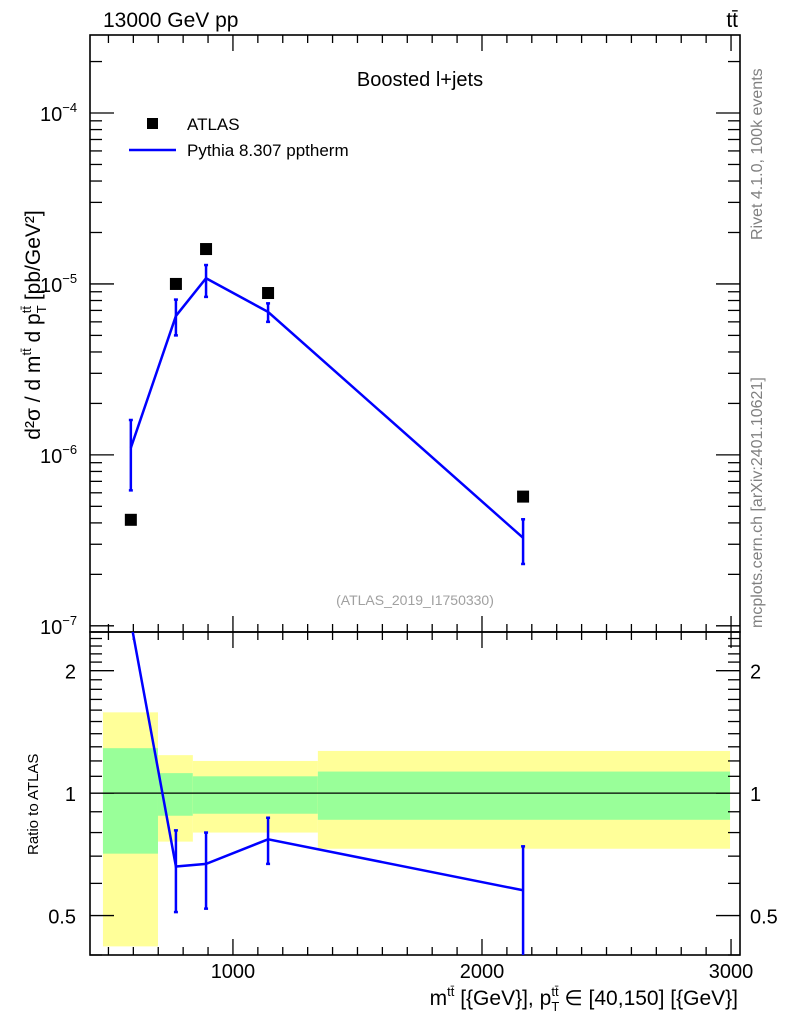 The height and width of the screenshot is (1029, 786). What do you see at coordinates (69, 620) in the screenshot?
I see `y-tick-exp: −7` at bounding box center [69, 620].